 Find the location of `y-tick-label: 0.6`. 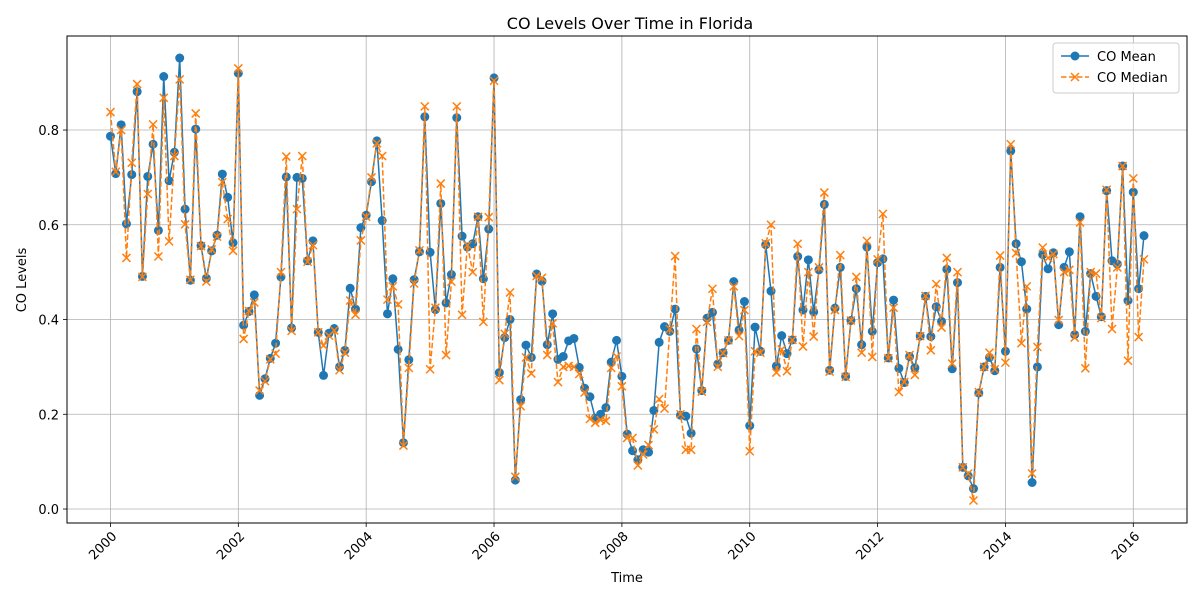

y-tick-label: 0.6 is located at coordinates (48, 226).